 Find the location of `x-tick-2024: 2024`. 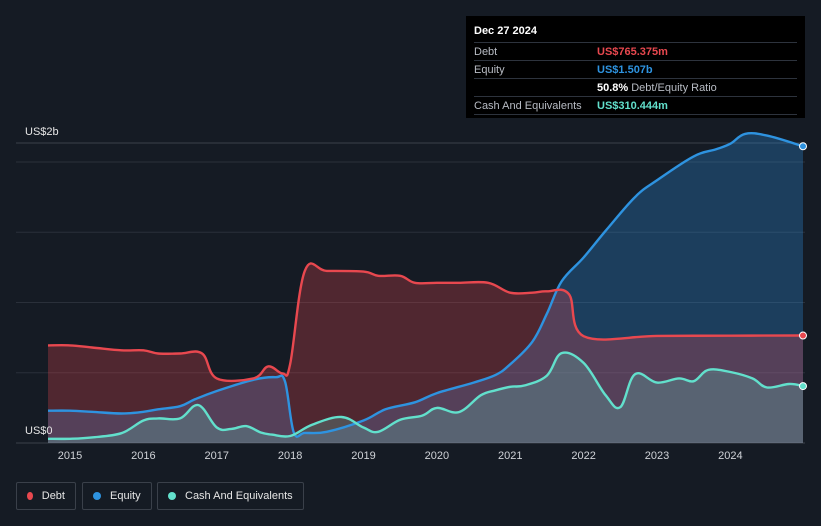

x-tick-2024: 2024 is located at coordinates (730, 456).